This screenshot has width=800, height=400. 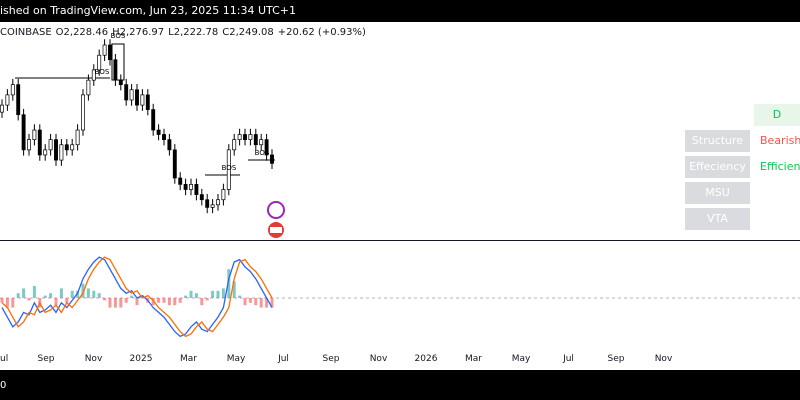 What do you see at coordinates (118, 62) in the screenshot?
I see `zone-box` at bounding box center [118, 62].